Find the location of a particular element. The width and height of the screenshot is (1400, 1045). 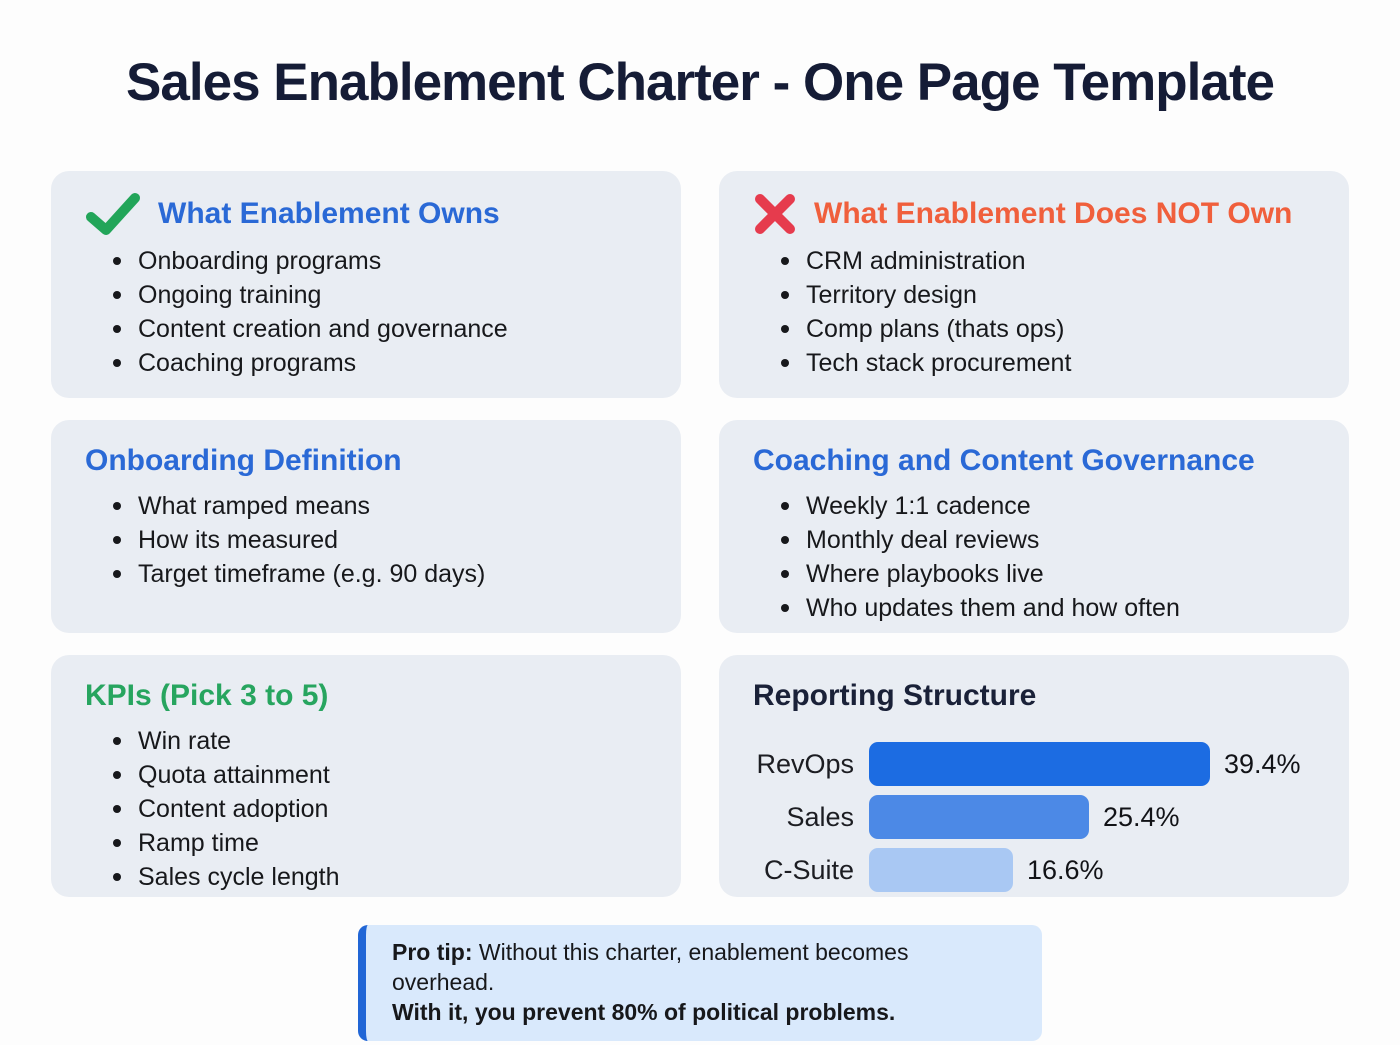

card-heading-row: Onboarding Definition is located at coordinates (371, 461).